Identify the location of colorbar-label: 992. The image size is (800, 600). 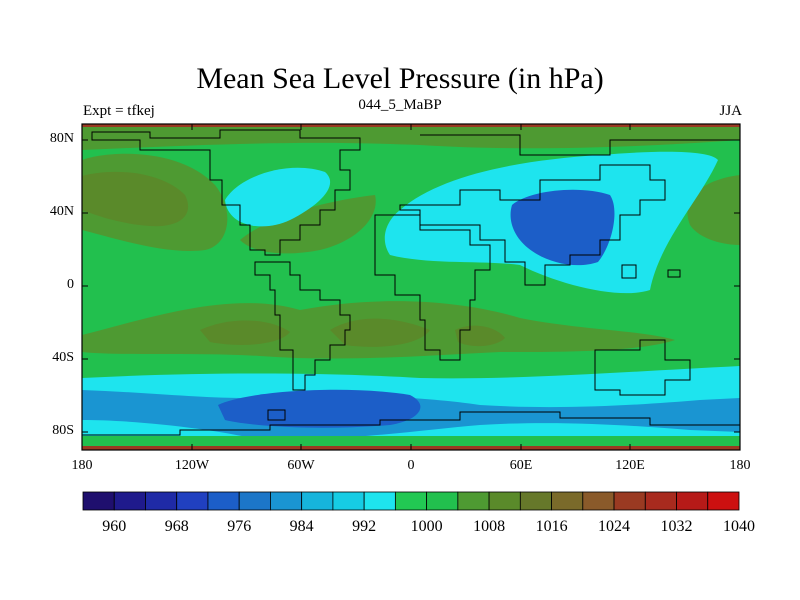
(364, 526).